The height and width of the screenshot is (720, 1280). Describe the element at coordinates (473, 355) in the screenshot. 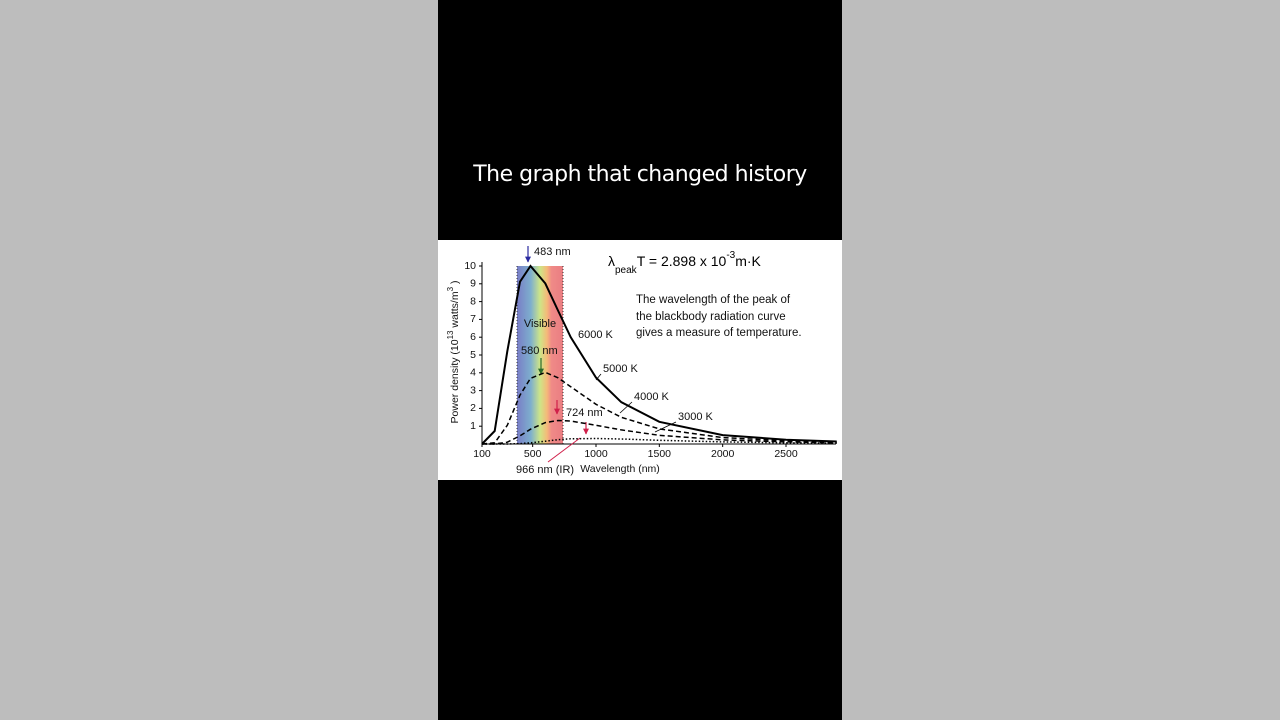

I see `y-tick-label: 5` at that location.